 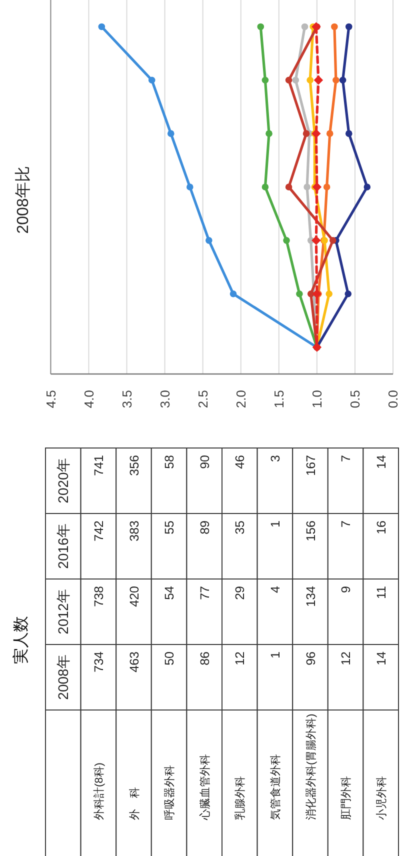 What do you see at coordinates (169, 461) in the screenshot?
I see `data-label: 58` at bounding box center [169, 461].